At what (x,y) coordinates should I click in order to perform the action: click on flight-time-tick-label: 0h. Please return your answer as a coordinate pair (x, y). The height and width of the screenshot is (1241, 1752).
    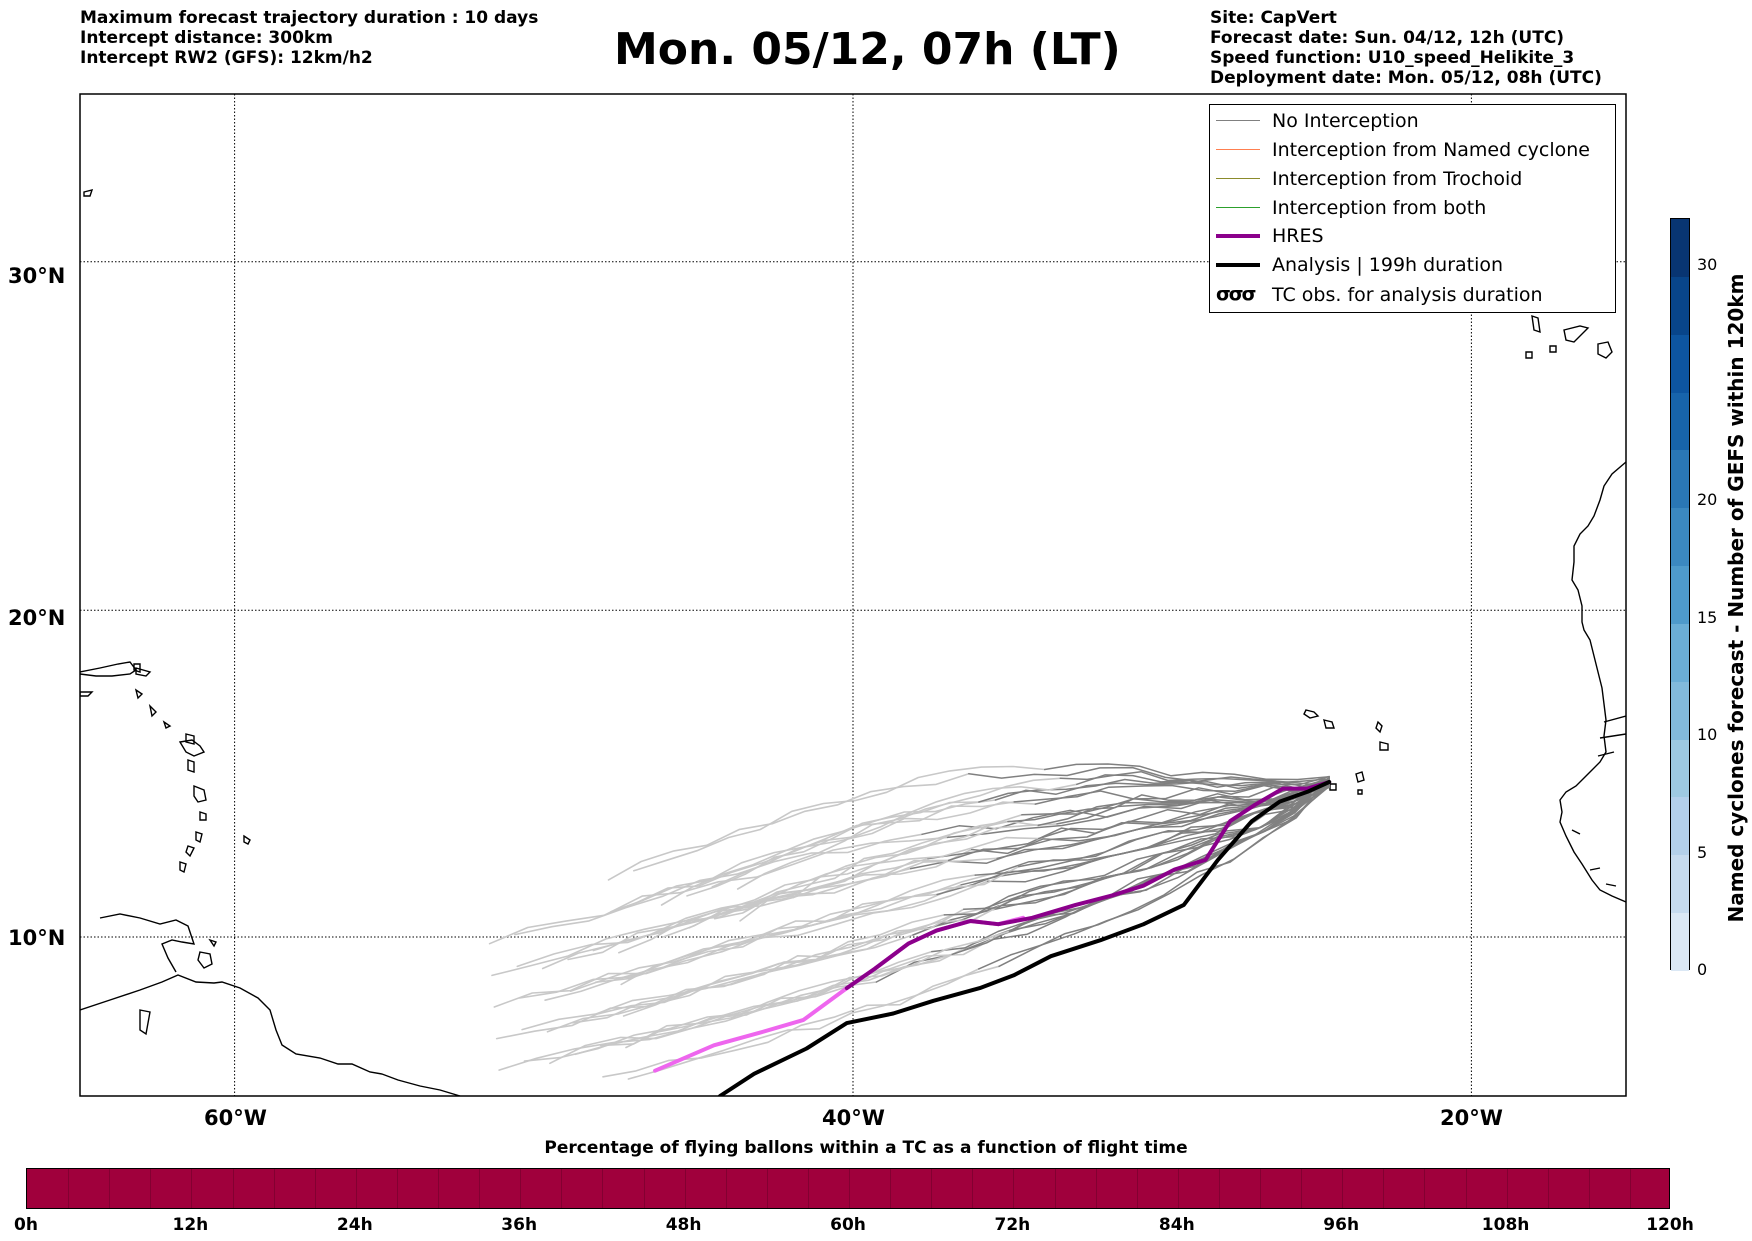
    Looking at the image, I should click on (26, 1225).